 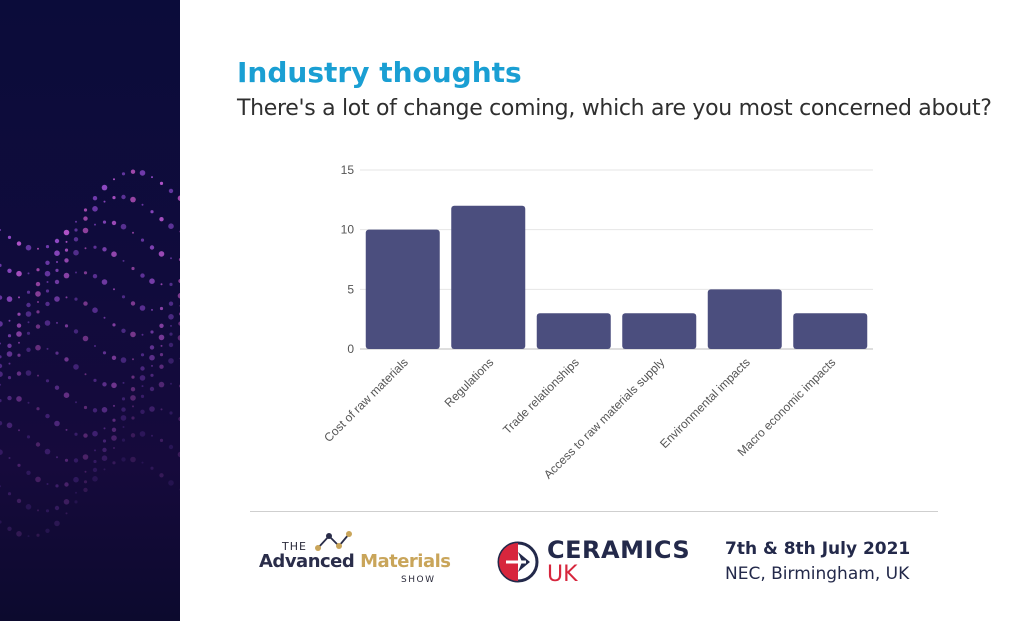 I want to click on y-tick-label: 15, so click(x=348, y=170).